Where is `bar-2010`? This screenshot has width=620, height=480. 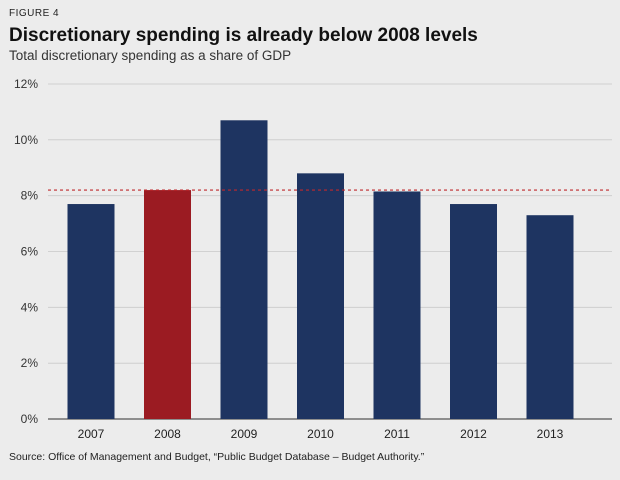 bar-2010 is located at coordinates (320, 296).